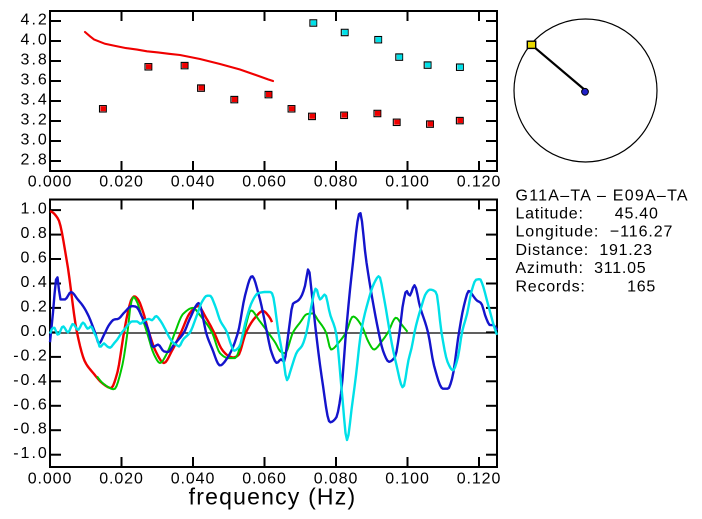 The width and height of the screenshot is (702, 519). What do you see at coordinates (35, 306) in the screenshot?
I see `svg-text: 0.2` at bounding box center [35, 306].